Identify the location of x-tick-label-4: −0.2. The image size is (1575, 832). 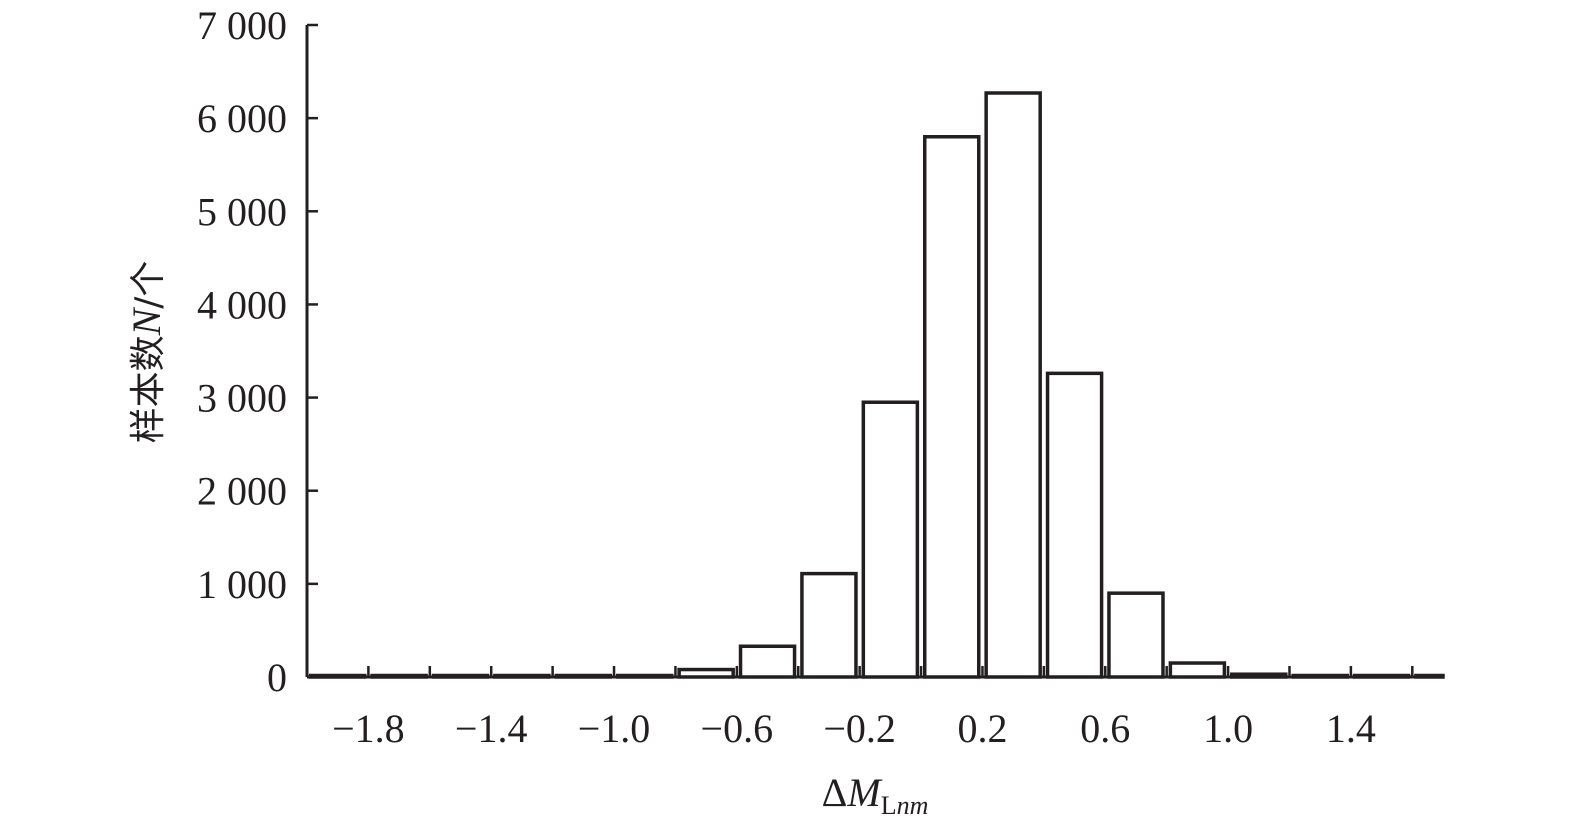
(859, 728).